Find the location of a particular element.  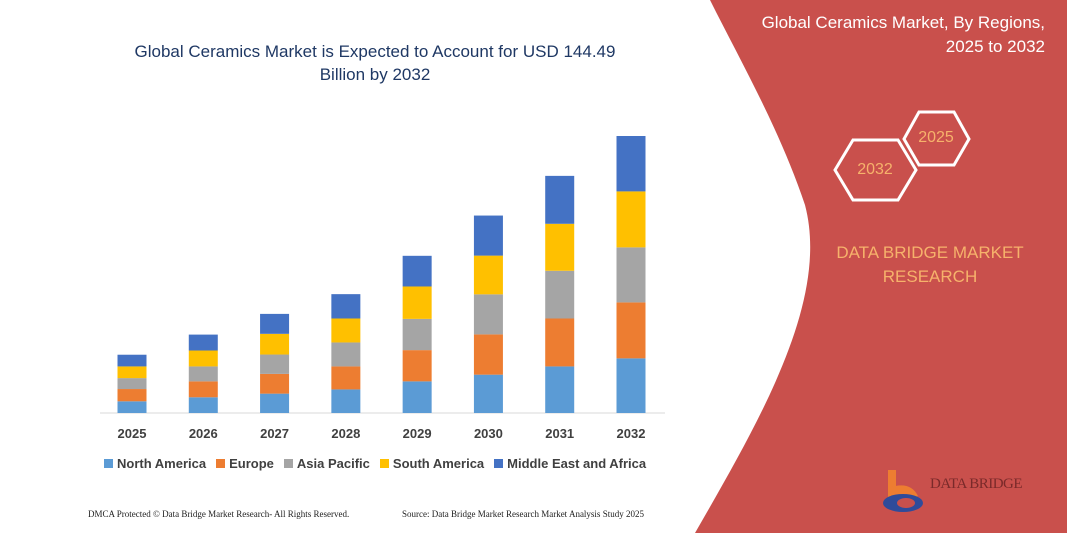

brand-name: DATA BRIDGE MARKET RESEARCH is located at coordinates (930, 265).